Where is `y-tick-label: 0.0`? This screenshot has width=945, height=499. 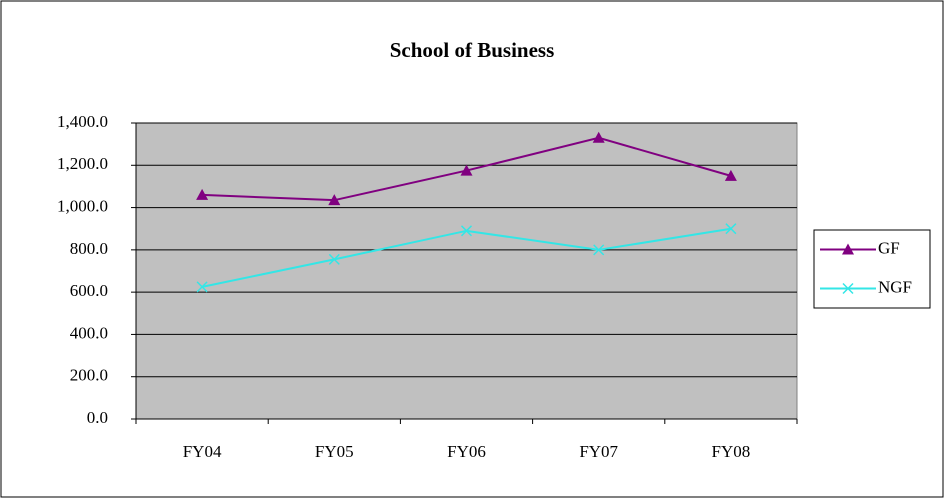
y-tick-label: 0.0 is located at coordinates (97, 417).